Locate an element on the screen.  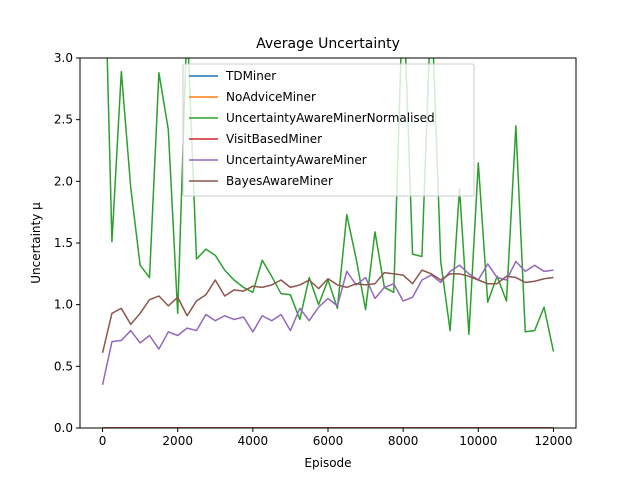
x-tick-label: 10000 is located at coordinates (478, 441).